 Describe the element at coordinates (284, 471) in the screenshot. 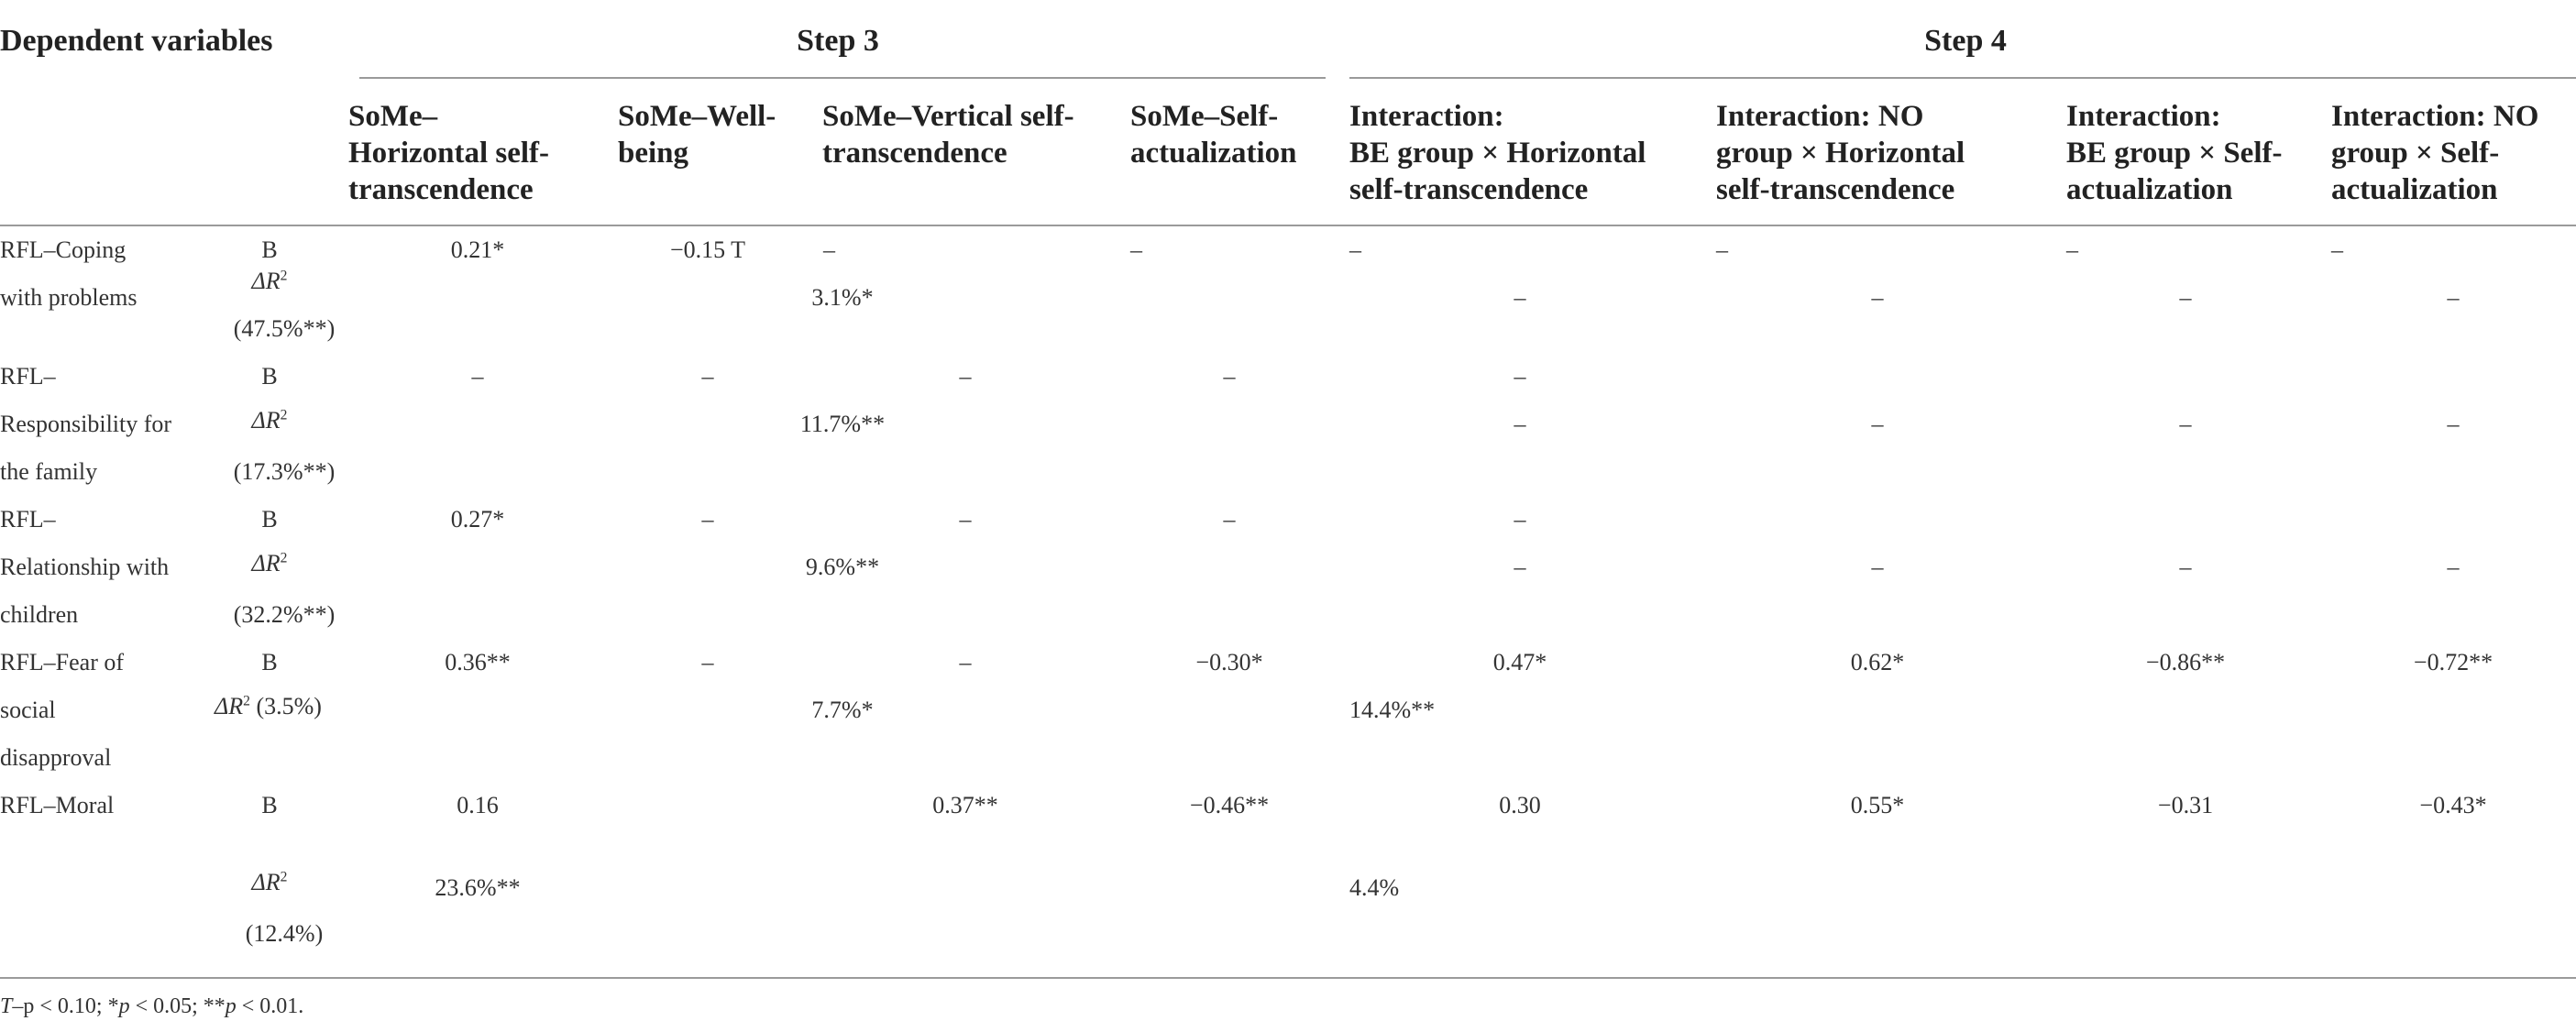

I see `delta-r2-value: (17.3%**)` at that location.